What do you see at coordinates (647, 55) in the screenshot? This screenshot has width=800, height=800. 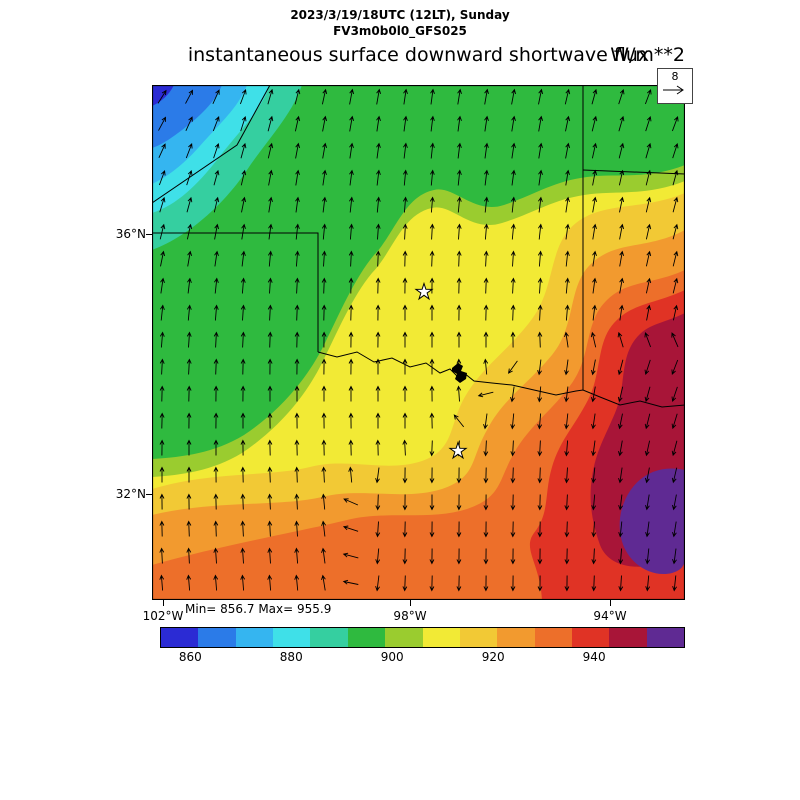 I see `units-label: W/m**2` at bounding box center [647, 55].